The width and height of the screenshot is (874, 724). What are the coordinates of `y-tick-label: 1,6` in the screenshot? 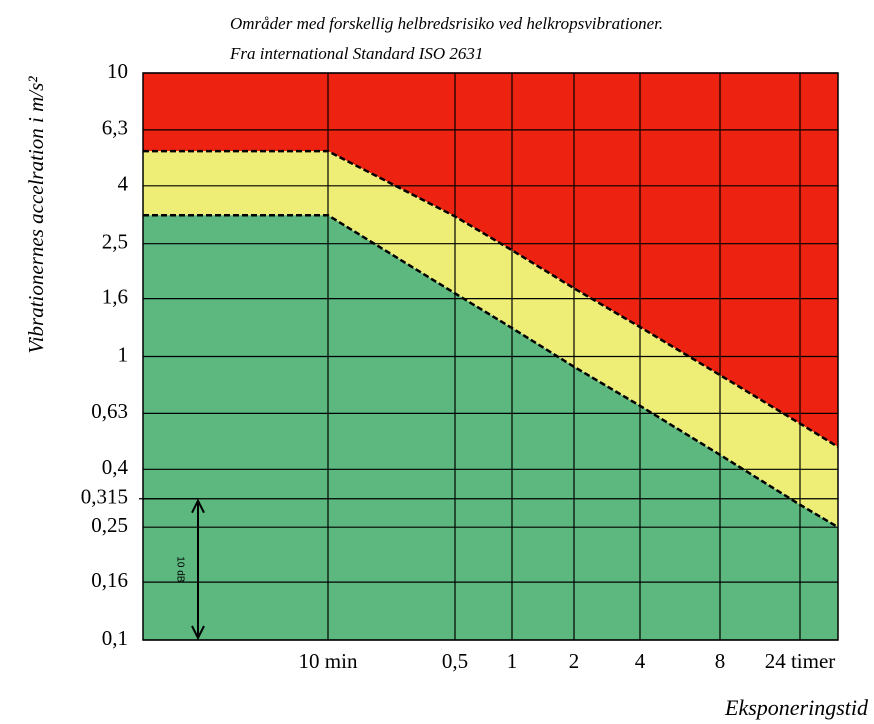 It's located at (115, 296).